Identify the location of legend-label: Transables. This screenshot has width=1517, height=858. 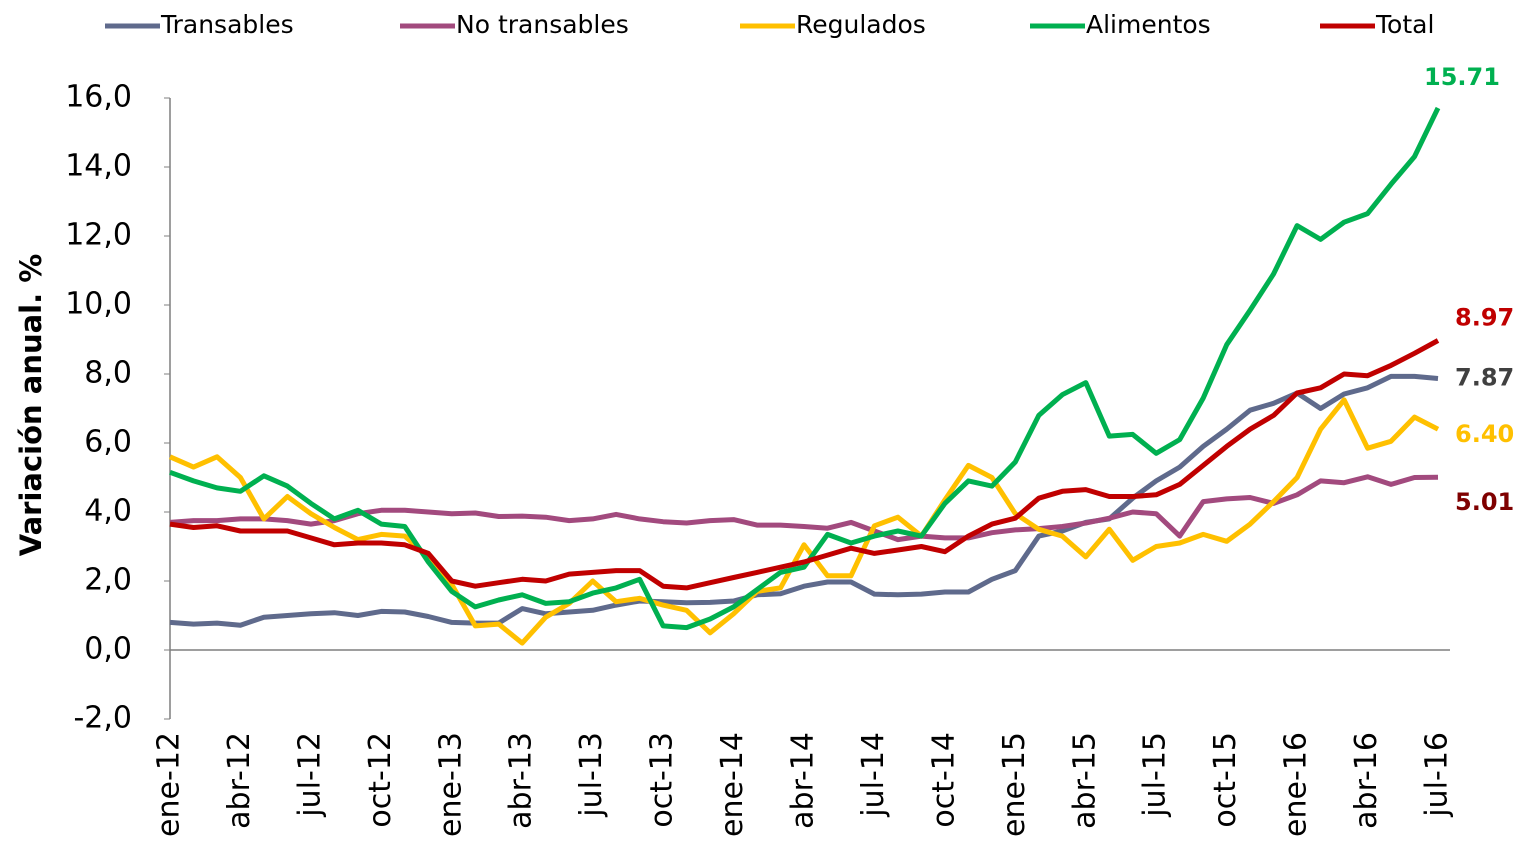
(227, 24).